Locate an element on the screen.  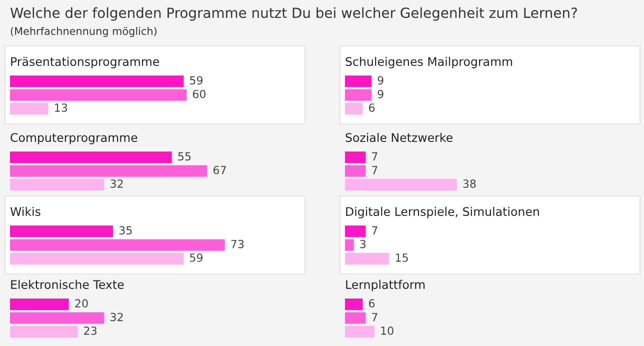
text: Welche der folgenden Programme nutzt Du bei welcher Gelegenheit zum Lernen? is located at coordinates (293, 14).